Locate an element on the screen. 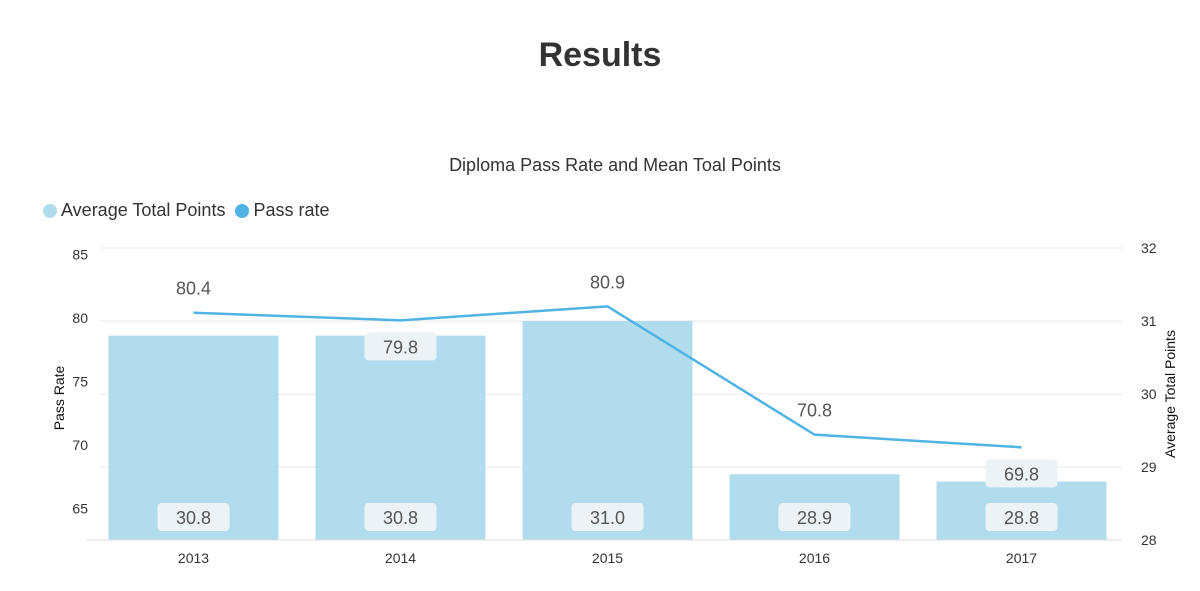 This screenshot has width=1200, height=591. y-left-tick-label: 85 is located at coordinates (80, 254).